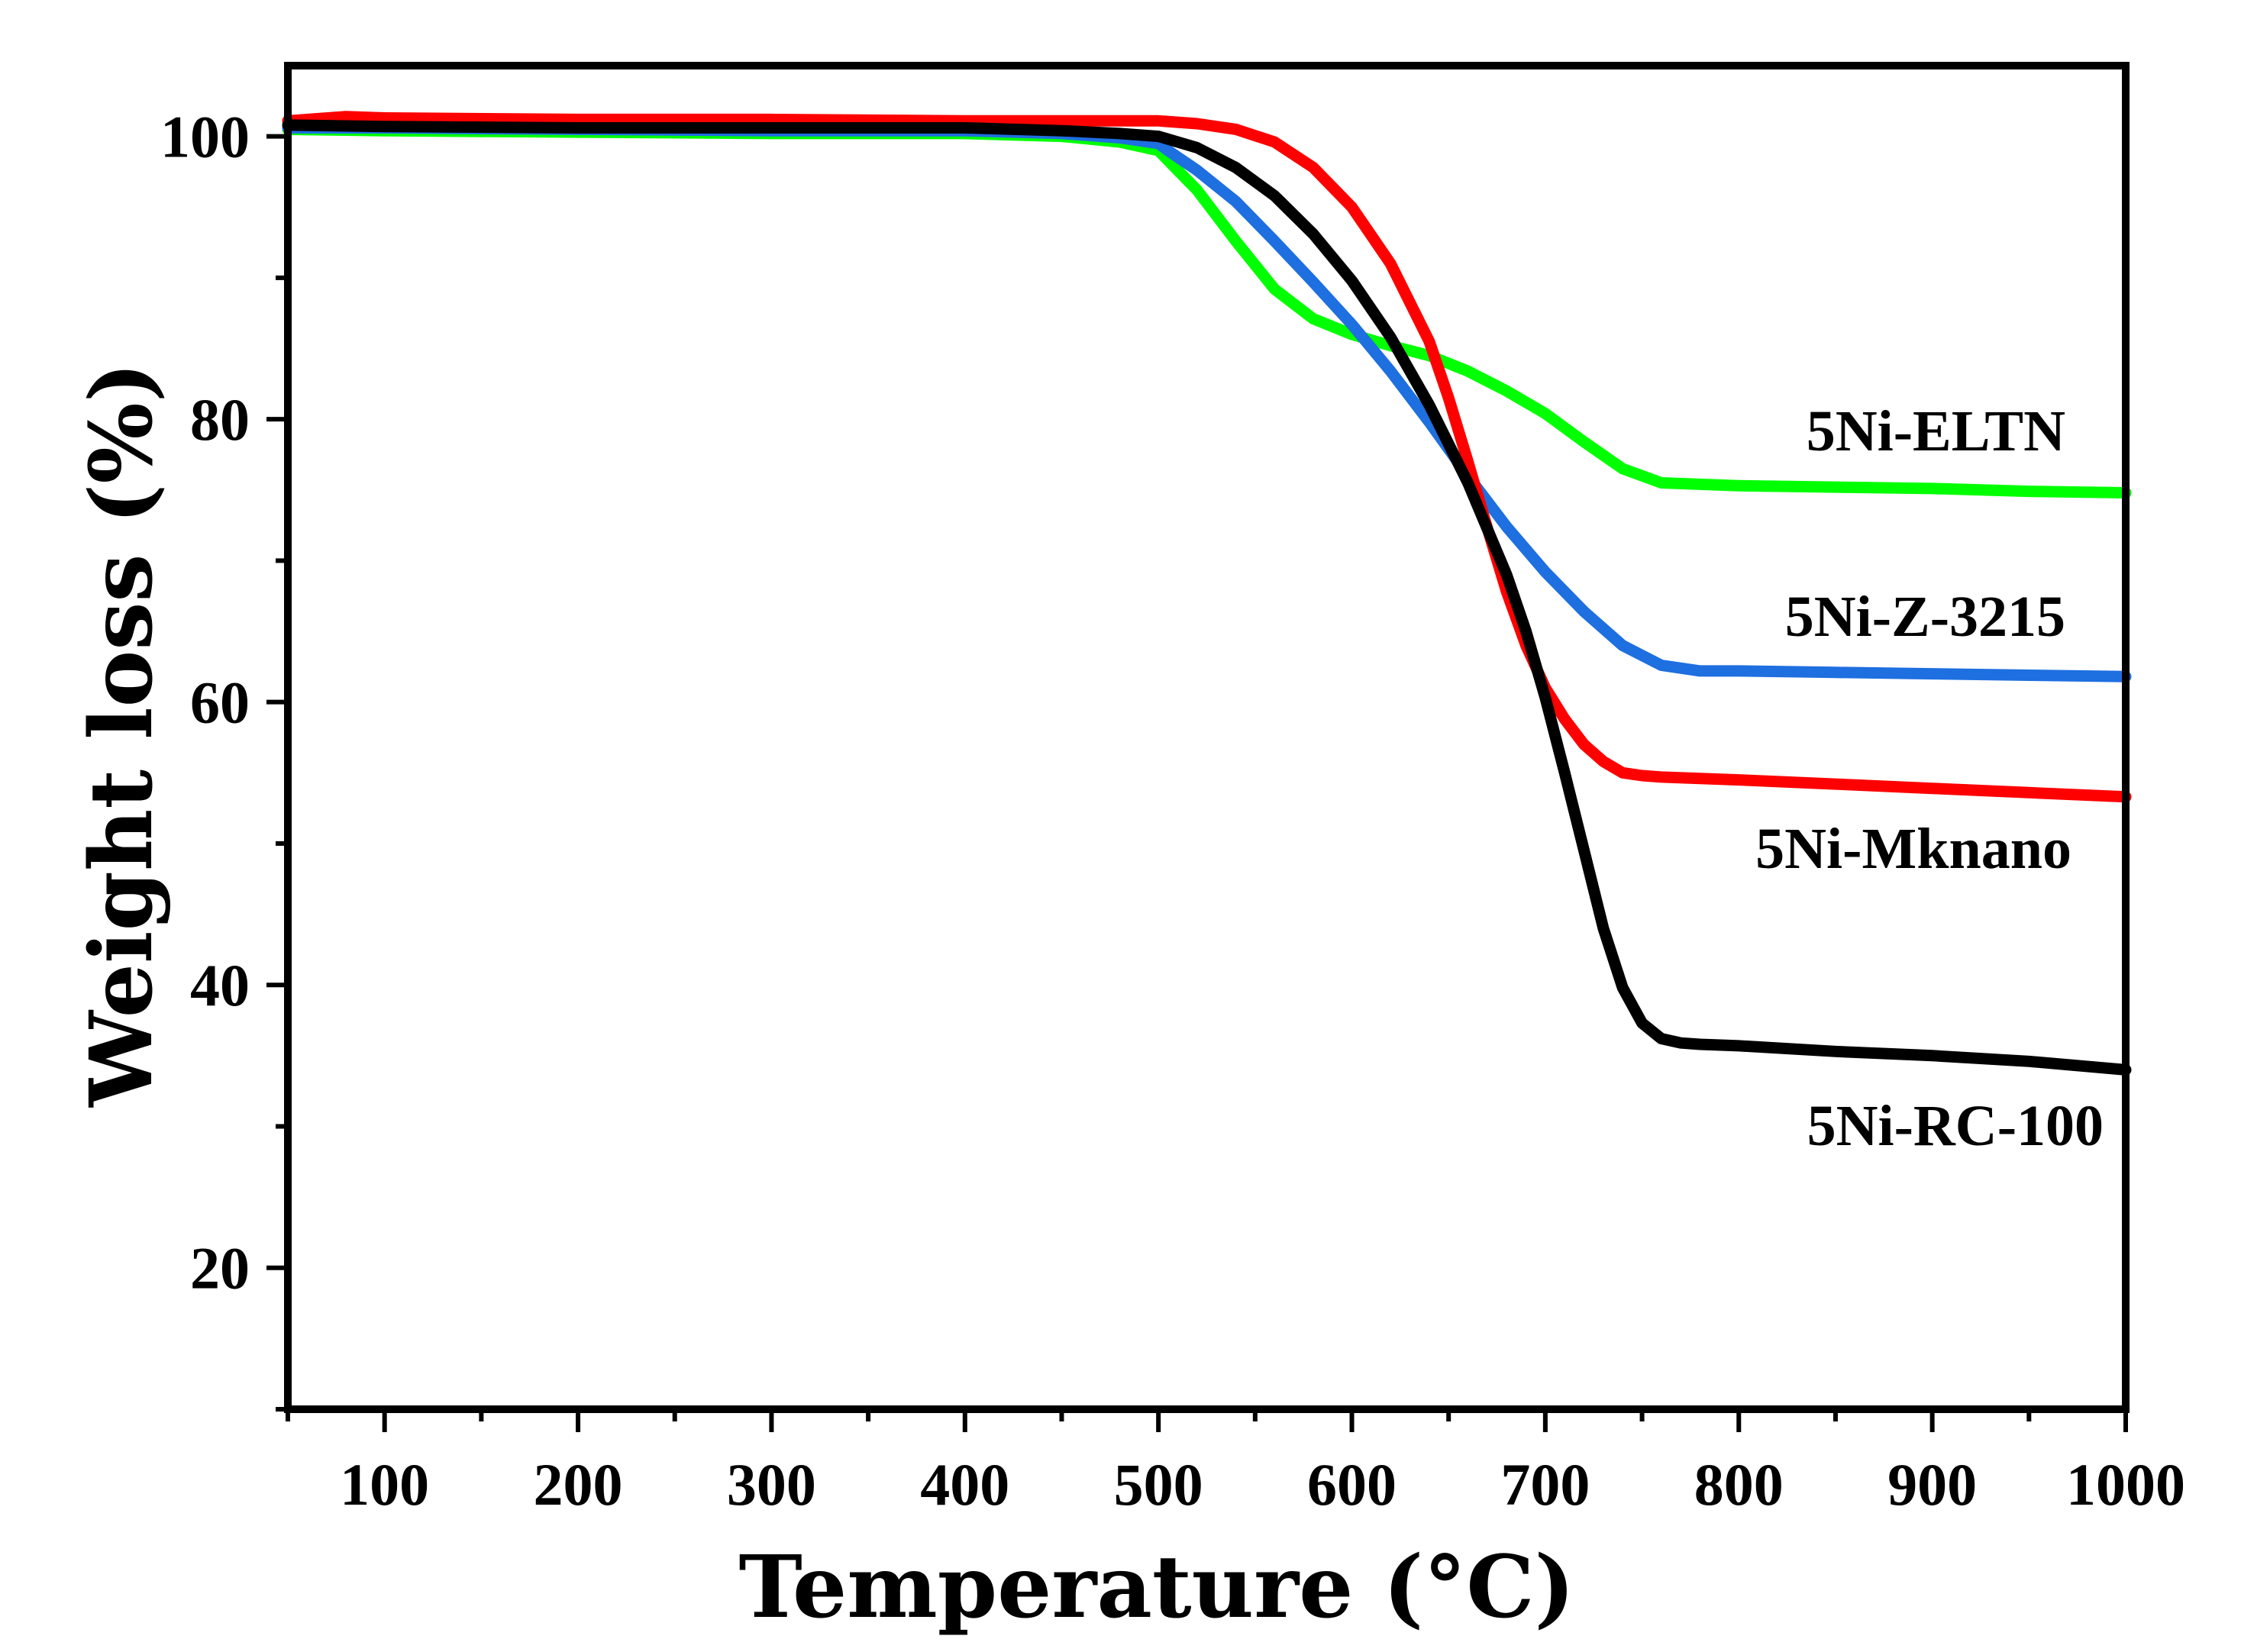  I want to click on x-tick-label: 600, so click(1352, 1484).